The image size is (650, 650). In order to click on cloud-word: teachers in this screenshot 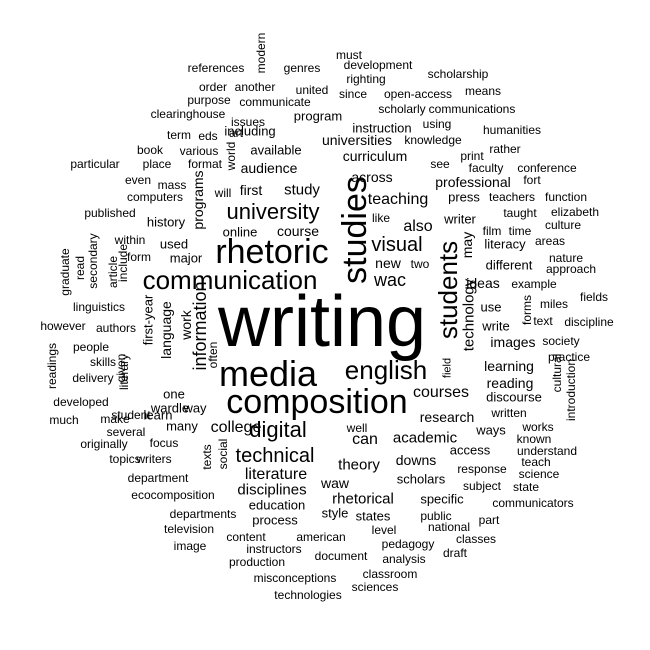, I will do `click(512, 197)`.